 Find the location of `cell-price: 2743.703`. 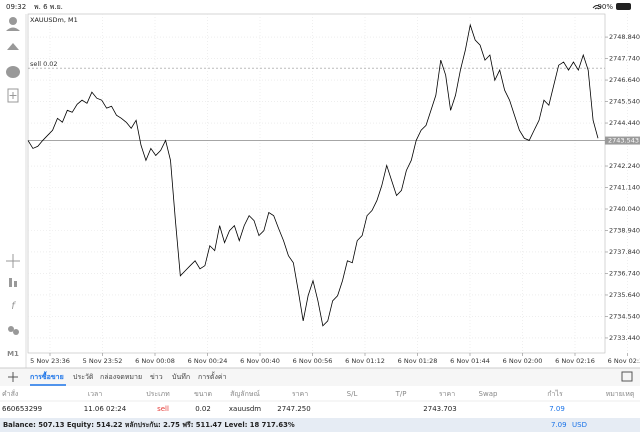

cell-price: 2743.703 is located at coordinates (439, 409).